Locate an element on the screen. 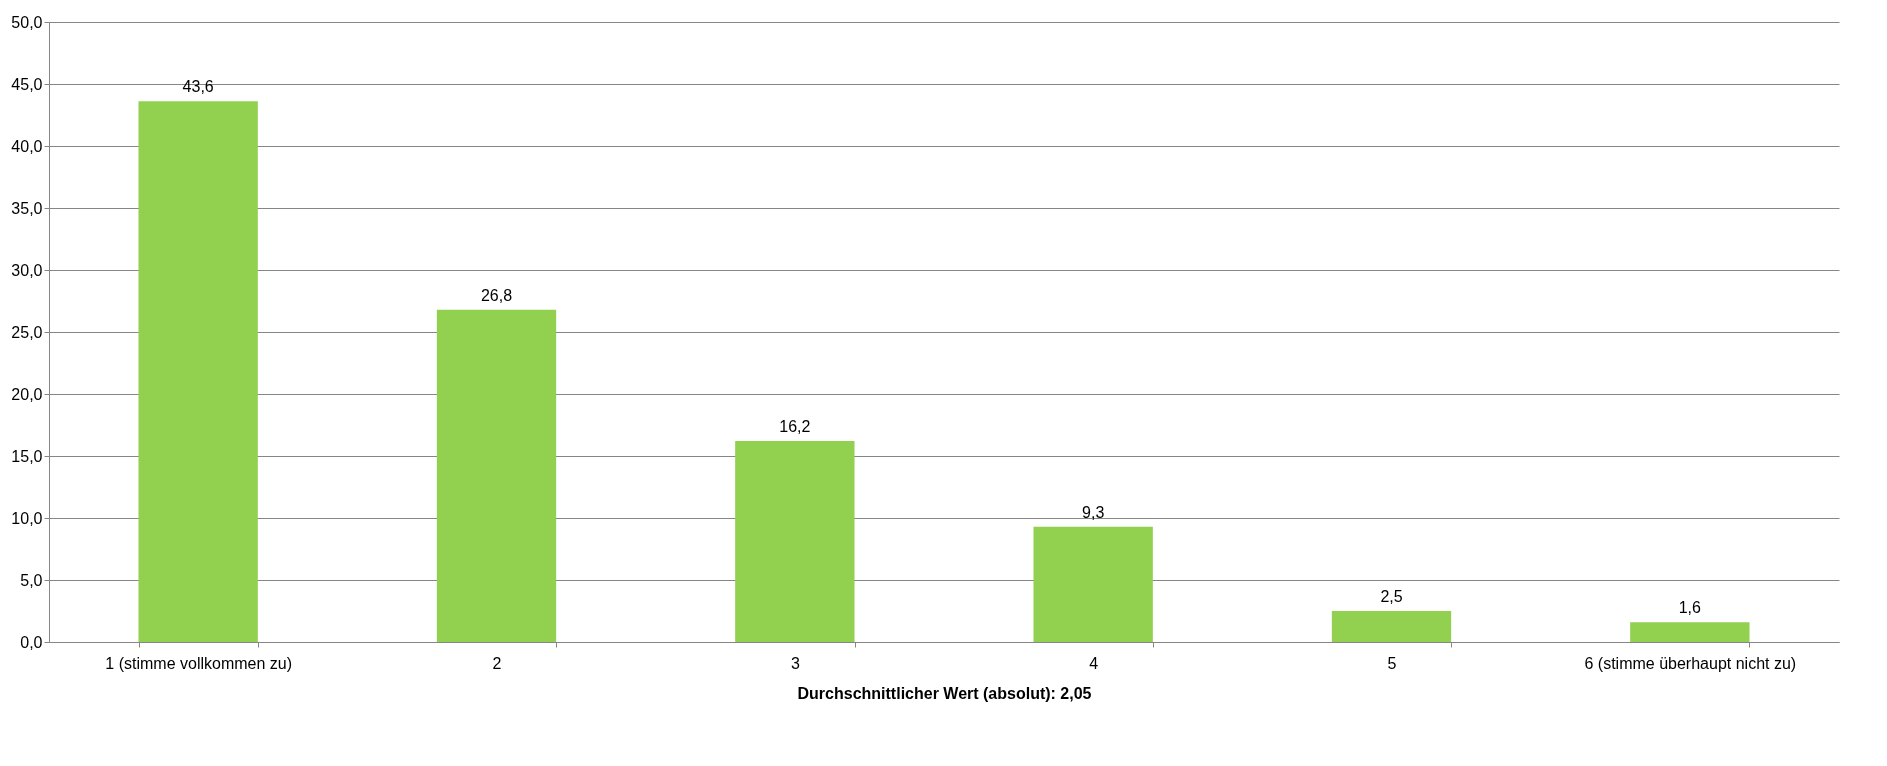 The image size is (1887, 766). x-axis-title: Durchschnittlicher Wert (absolut): 2,05 is located at coordinates (944, 693).